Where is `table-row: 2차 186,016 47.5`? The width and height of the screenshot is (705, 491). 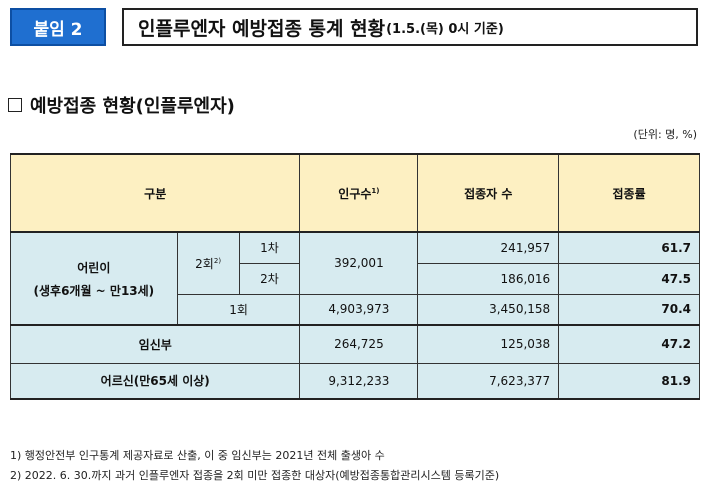
table-row: 2차 186,016 47.5 is located at coordinates (355, 278).